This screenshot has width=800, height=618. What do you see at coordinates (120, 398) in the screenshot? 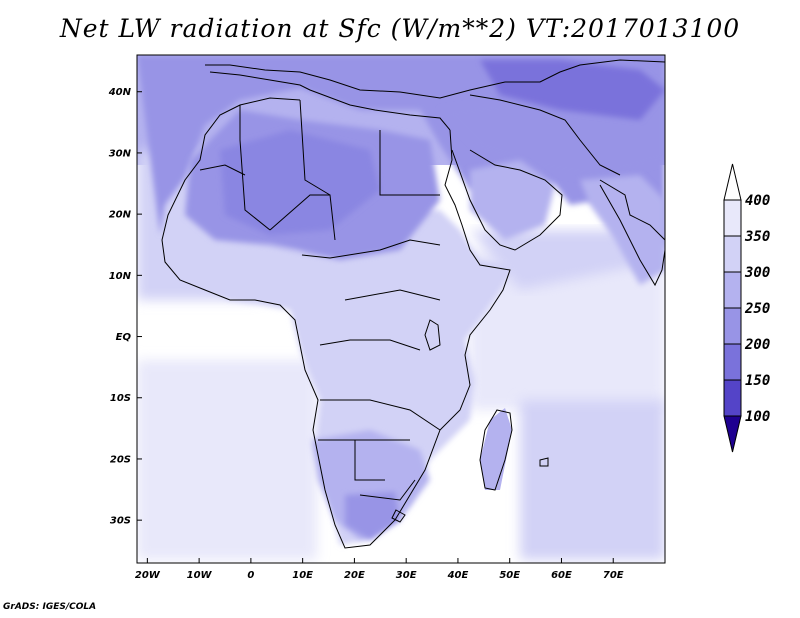
I see `lat-tick-label: 10S` at bounding box center [120, 398].